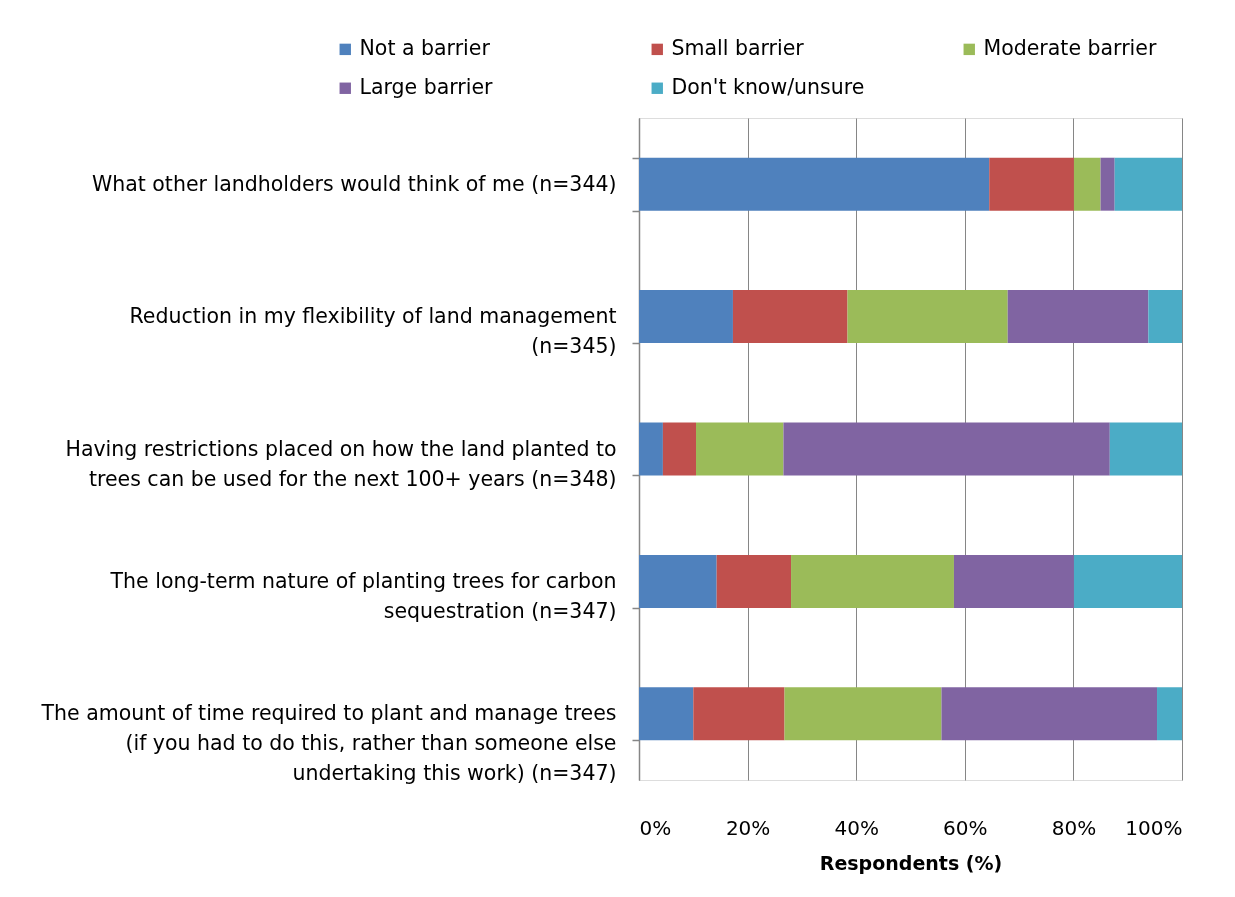  What do you see at coordinates (1070, 48) in the screenshot?
I see `legend-label: Moderate barrier` at bounding box center [1070, 48].